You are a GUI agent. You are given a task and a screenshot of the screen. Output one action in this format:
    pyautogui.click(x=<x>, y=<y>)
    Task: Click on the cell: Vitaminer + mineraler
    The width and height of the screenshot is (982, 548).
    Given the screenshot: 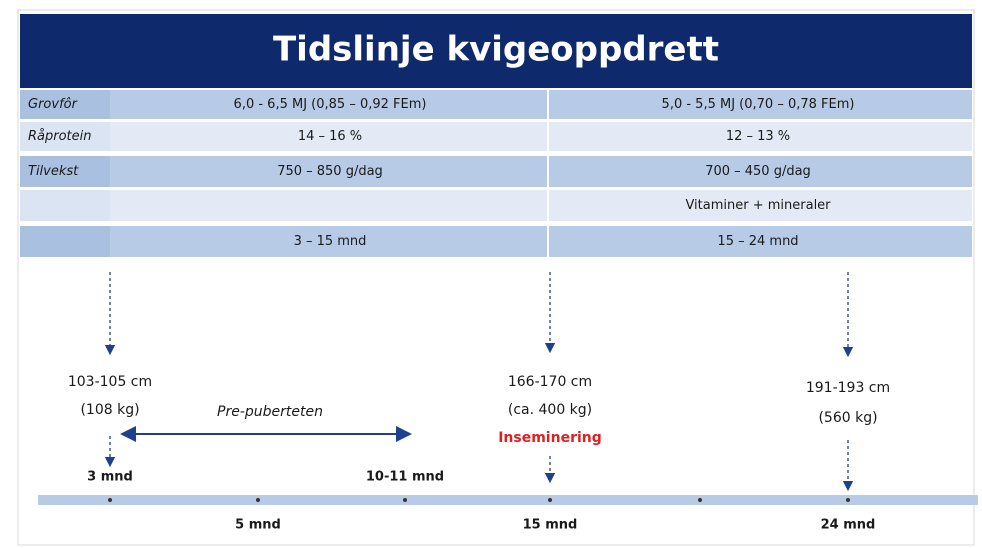 What is the action you would take?
    pyautogui.click(x=758, y=205)
    